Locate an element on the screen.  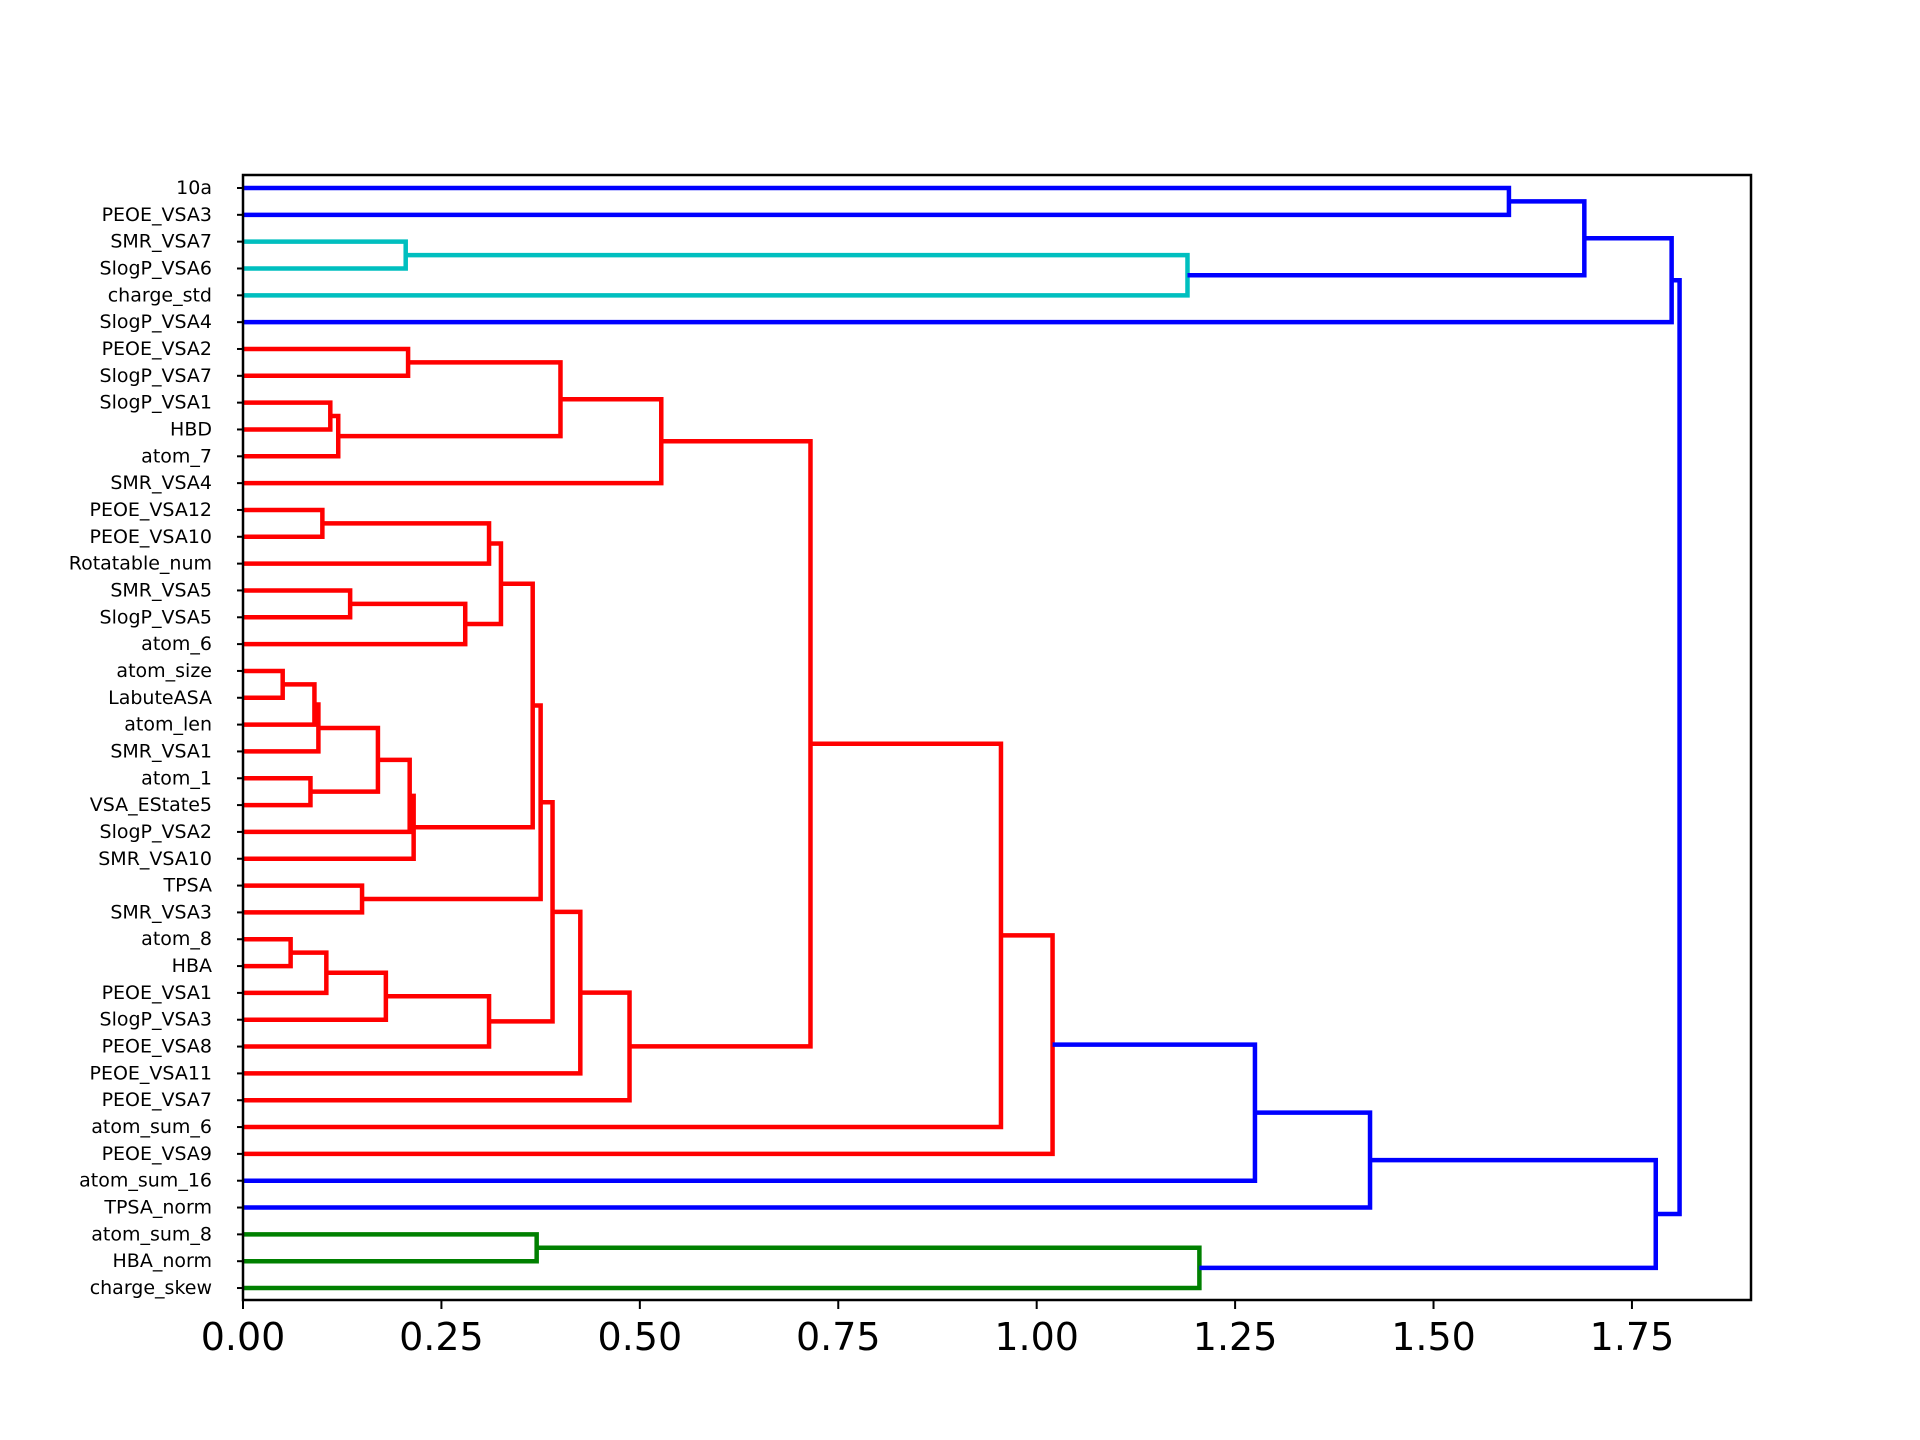
leaf-label: atom_sum_6 is located at coordinates (151, 1127).